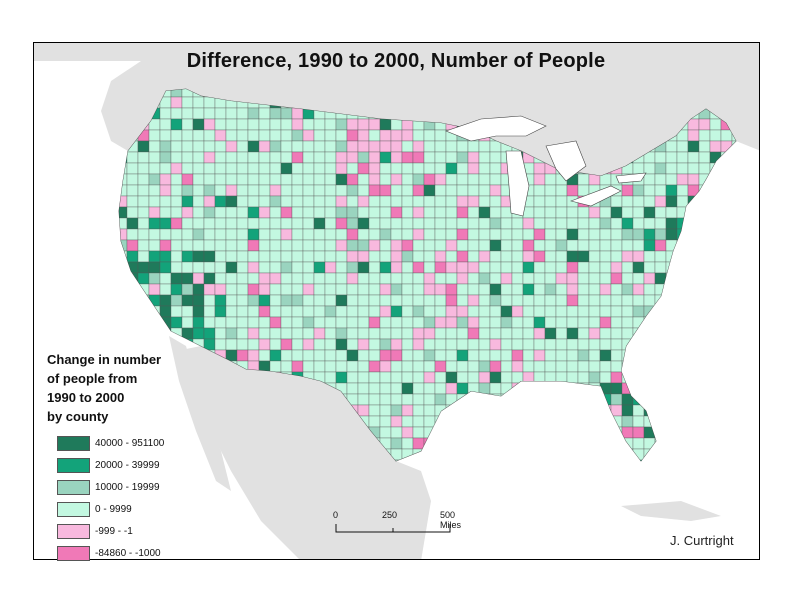 This screenshot has height=612, width=792. Describe the element at coordinates (390, 515) in the screenshot. I see `scale-tick-label: 250` at that location.